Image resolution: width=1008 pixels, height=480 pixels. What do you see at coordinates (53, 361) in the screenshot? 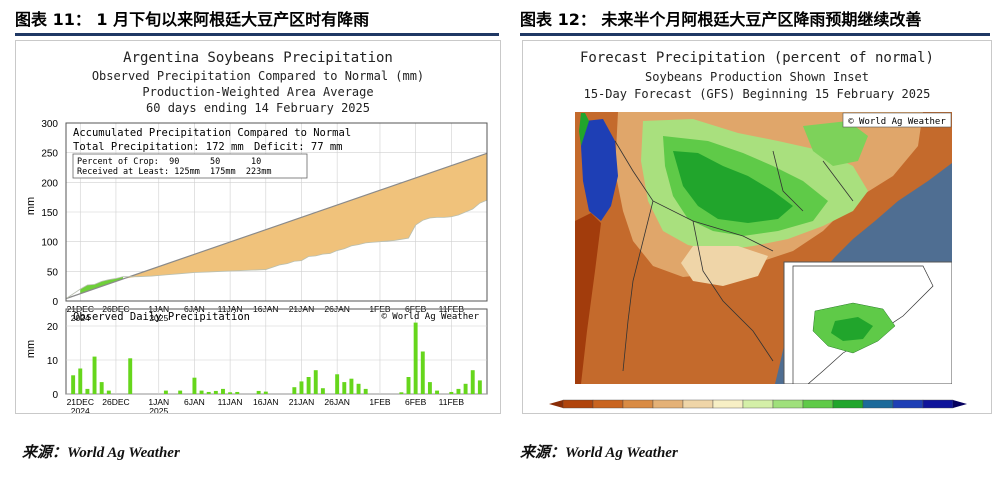
I see `daily-ytick-label: 10` at bounding box center [53, 361].